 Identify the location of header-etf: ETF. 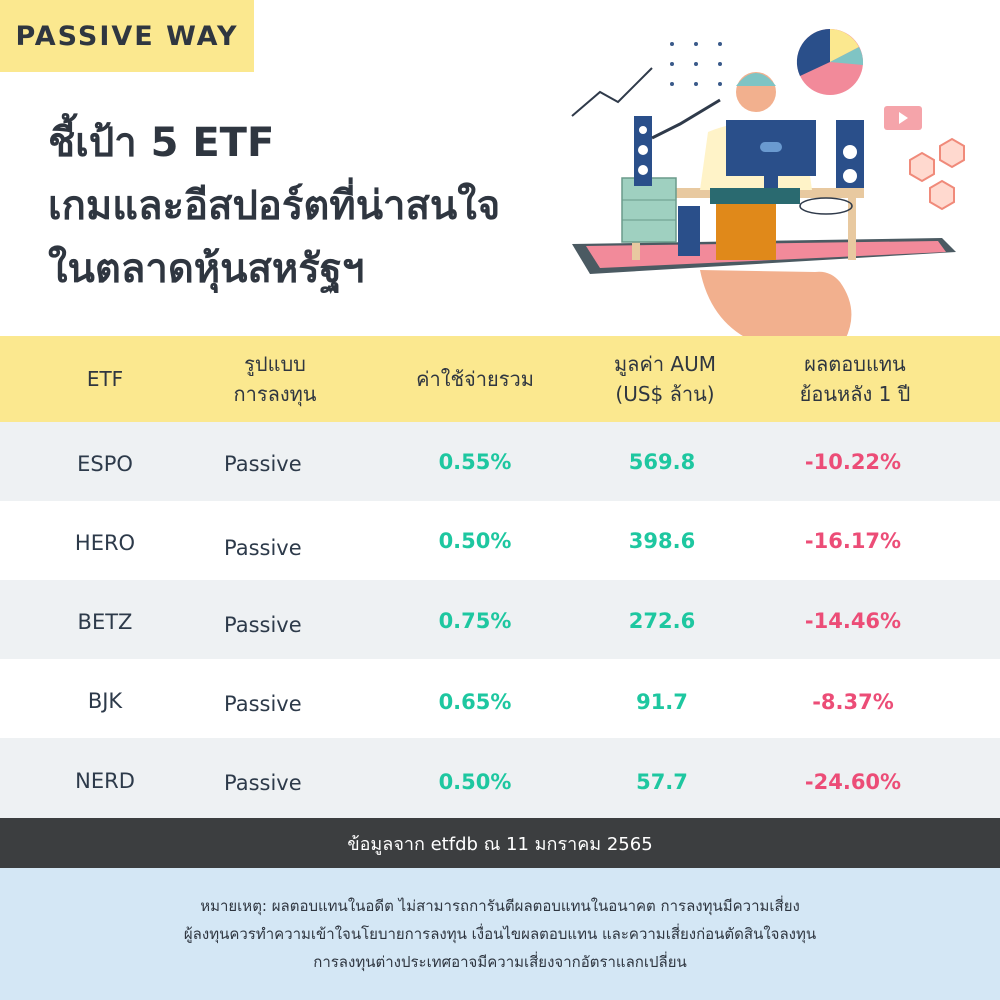
(105, 379).